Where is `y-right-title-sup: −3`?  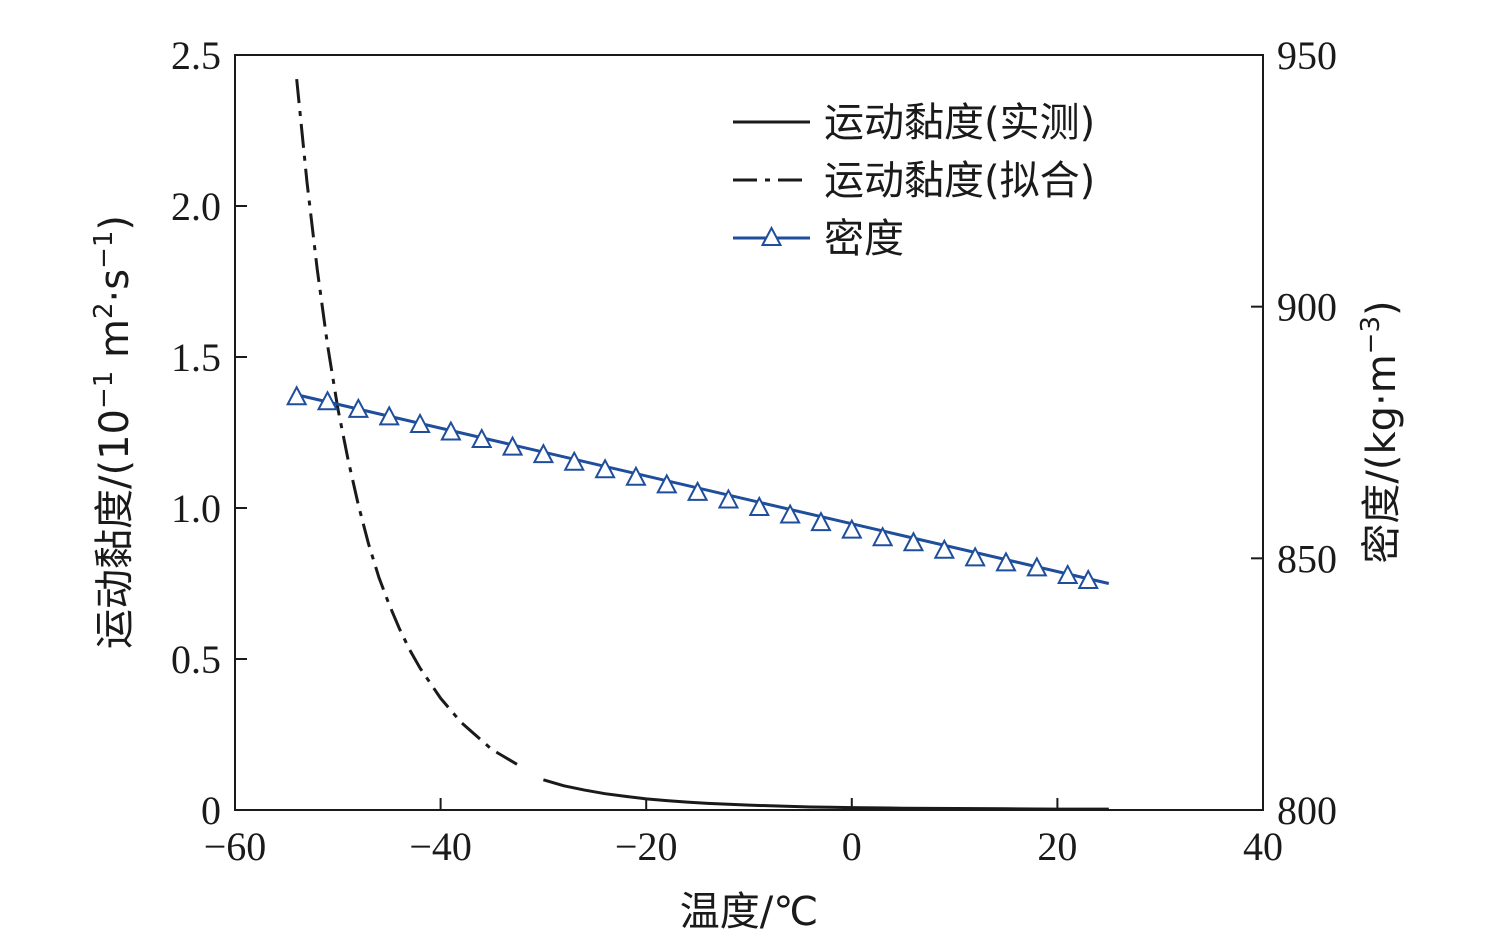 y-right-title-sup: −3 is located at coordinates (1371, 335).